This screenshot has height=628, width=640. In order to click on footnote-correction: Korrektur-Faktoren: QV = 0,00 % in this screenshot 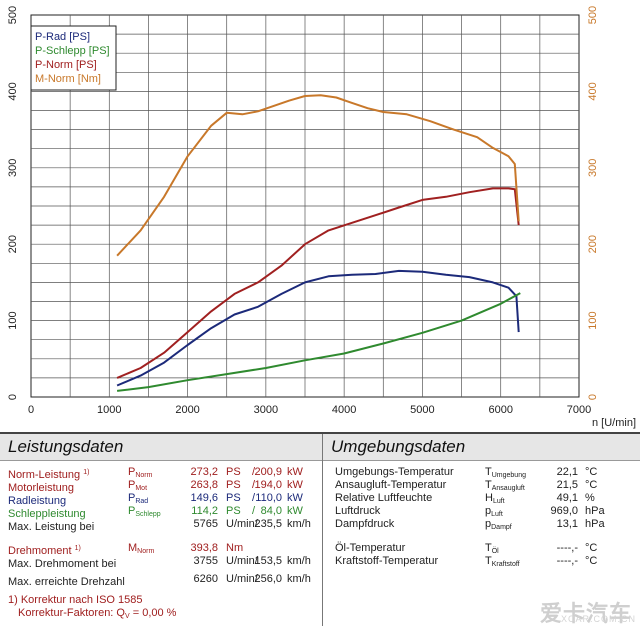, I will do `click(97, 613)`.